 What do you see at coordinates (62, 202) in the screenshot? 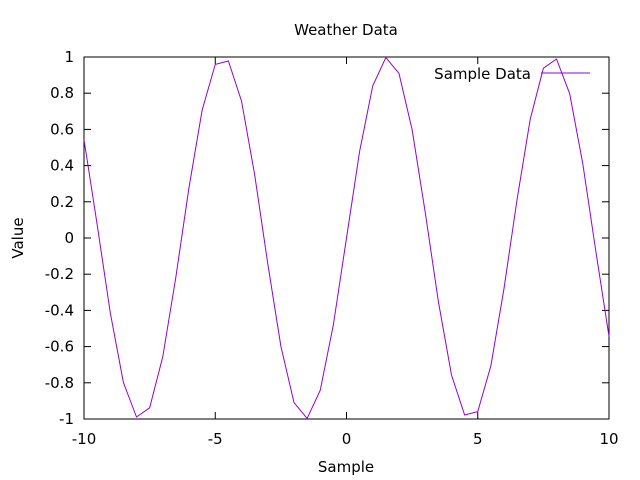
I see `y-tick-label: 0.2` at bounding box center [62, 202].